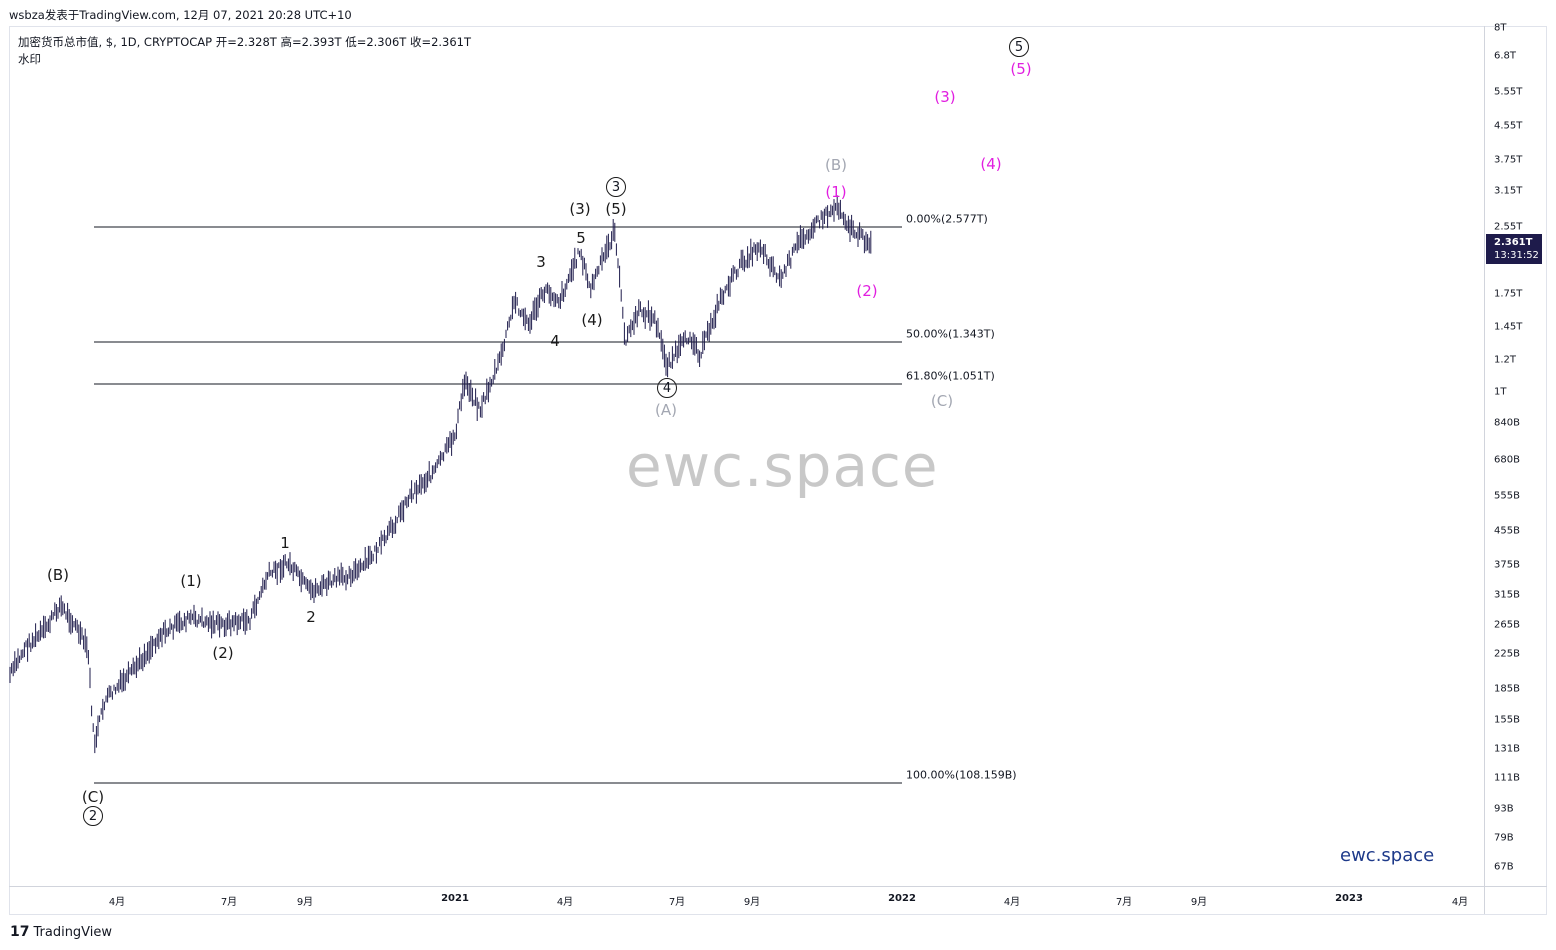  I want to click on fib-level-label: 50.00%(1.343T), so click(950, 334).